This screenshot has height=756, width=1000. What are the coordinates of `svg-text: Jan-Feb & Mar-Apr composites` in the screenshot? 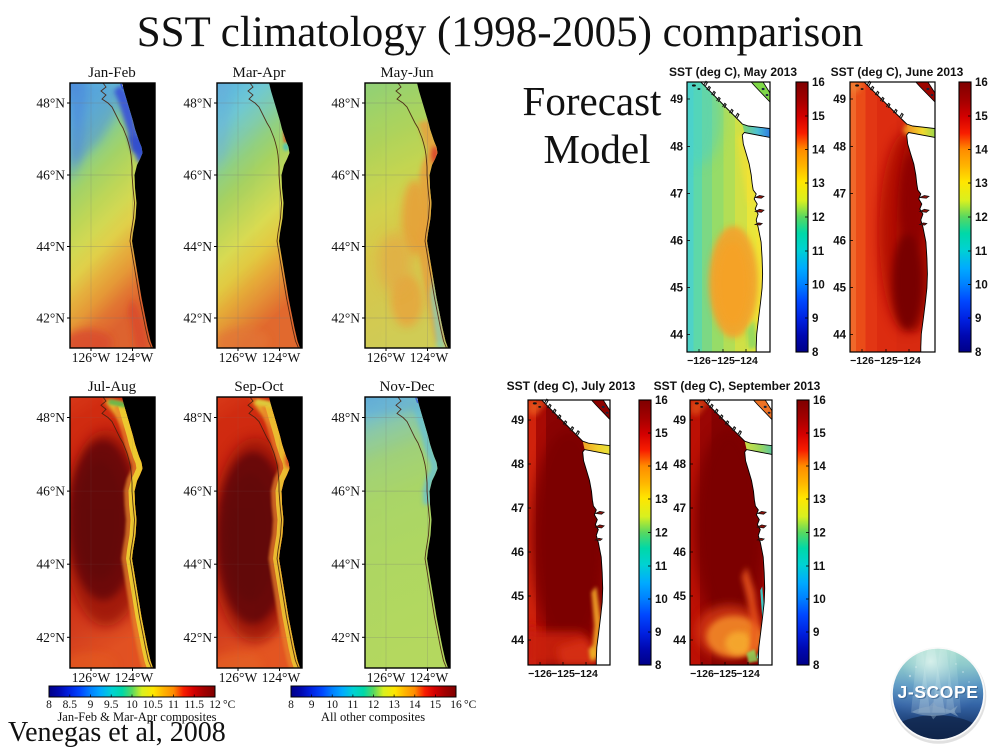 It's located at (136, 717).